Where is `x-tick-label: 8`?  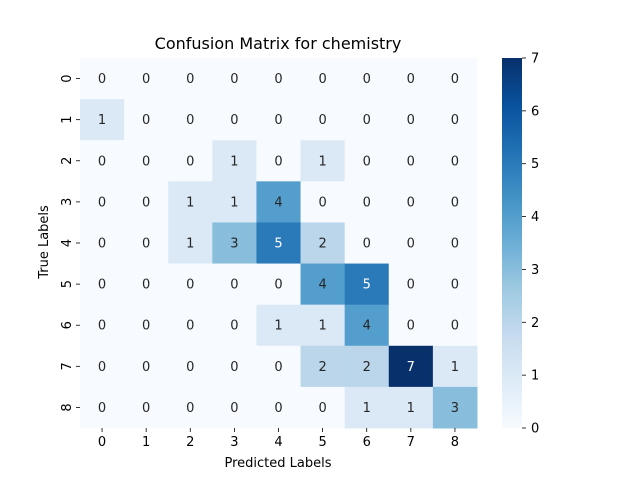
x-tick-label: 8 is located at coordinates (455, 442).